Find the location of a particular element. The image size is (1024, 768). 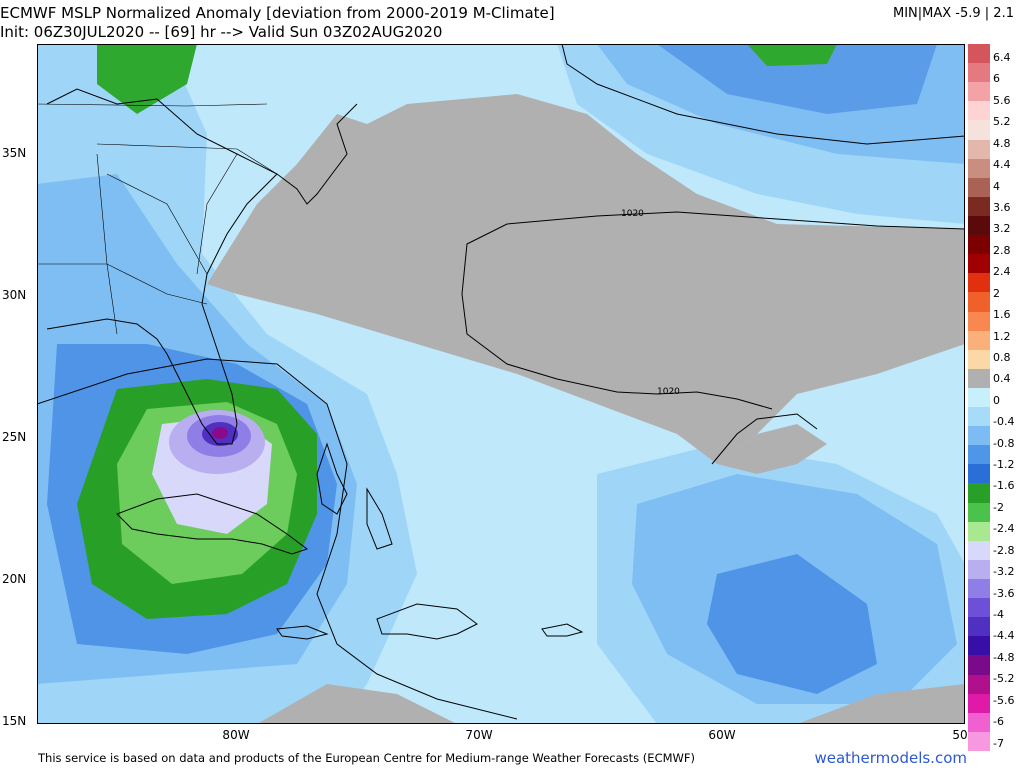

colorbar-label: 0 is located at coordinates (996, 400).